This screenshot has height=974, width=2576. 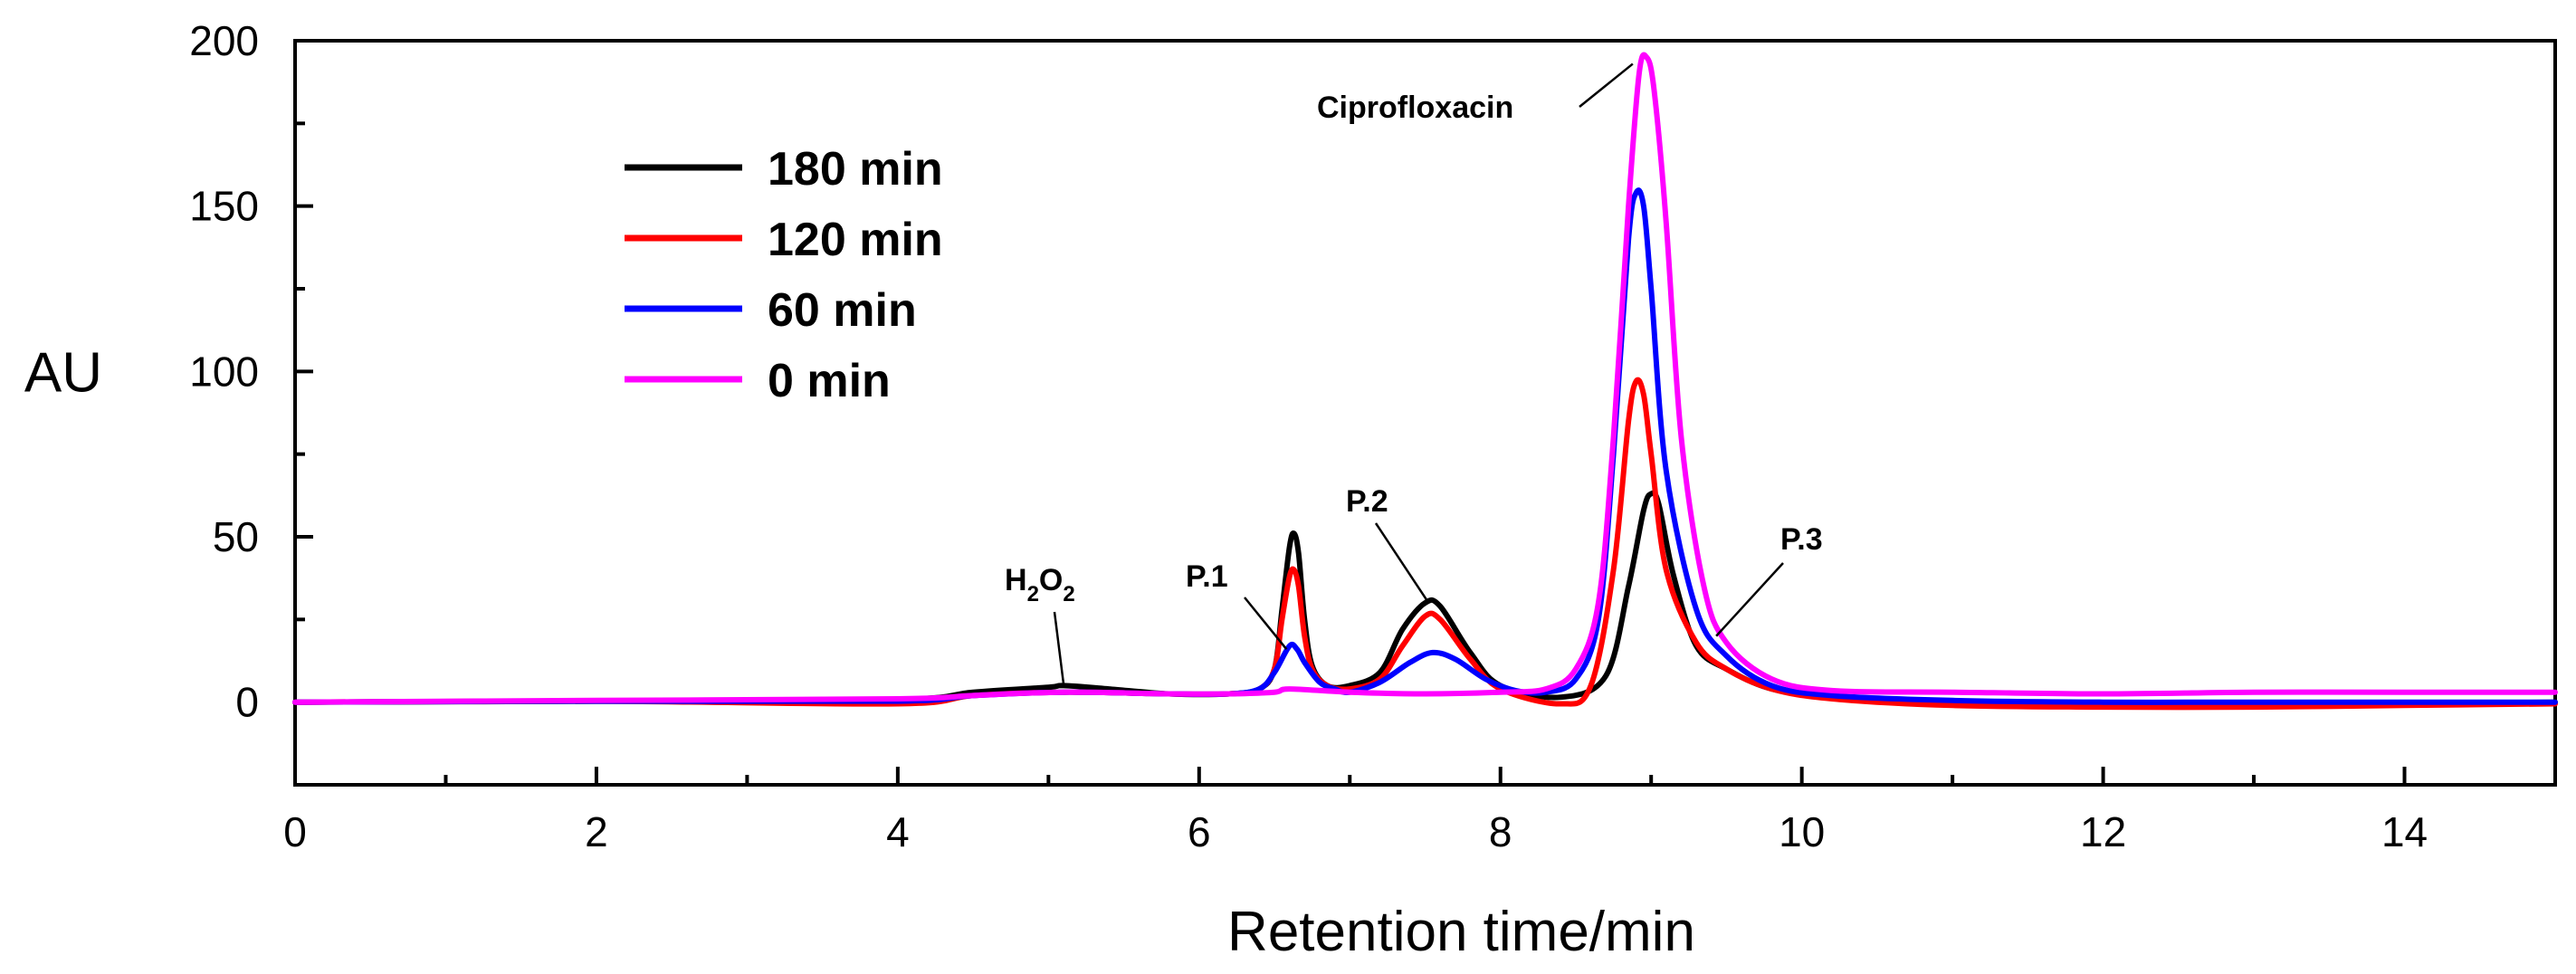 What do you see at coordinates (856, 240) in the screenshot?
I see `legend-label: 120 min` at bounding box center [856, 240].